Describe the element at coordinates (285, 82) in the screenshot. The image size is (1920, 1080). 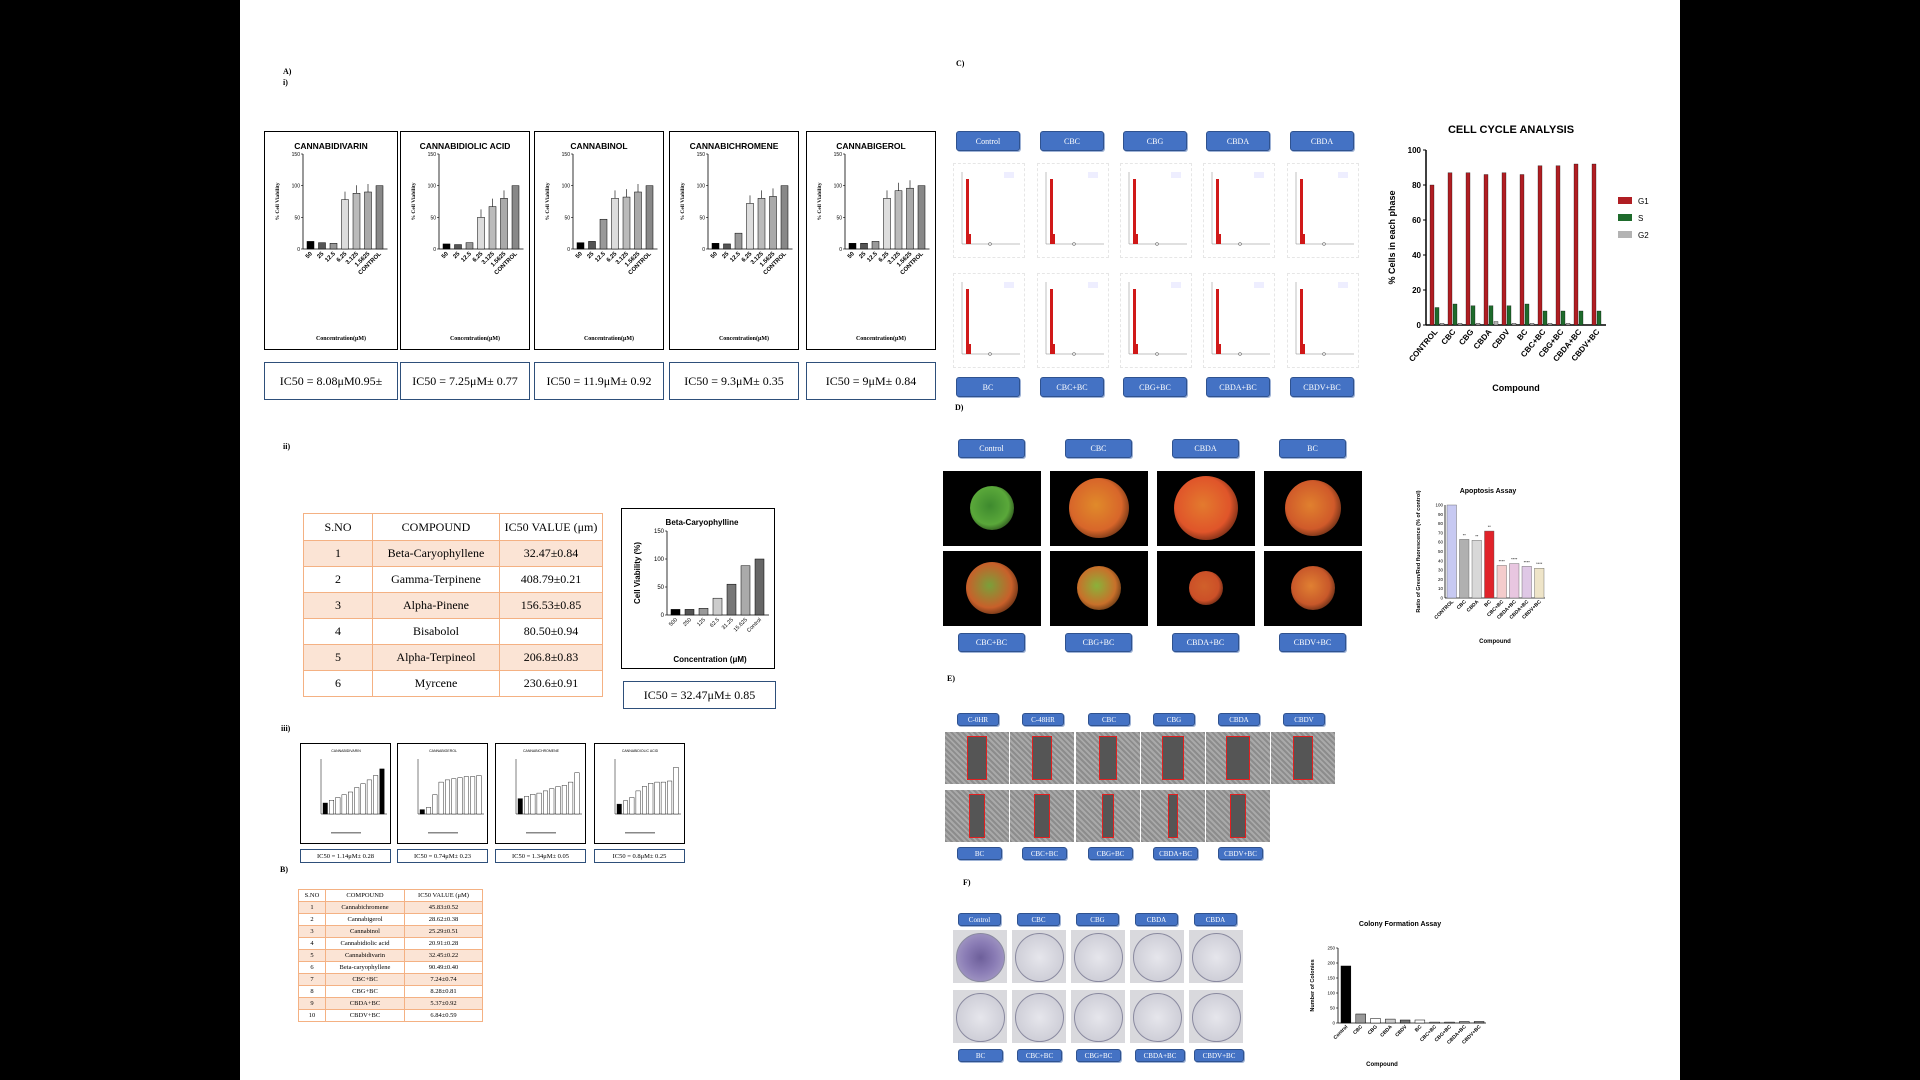
I see `label-i: i)` at that location.